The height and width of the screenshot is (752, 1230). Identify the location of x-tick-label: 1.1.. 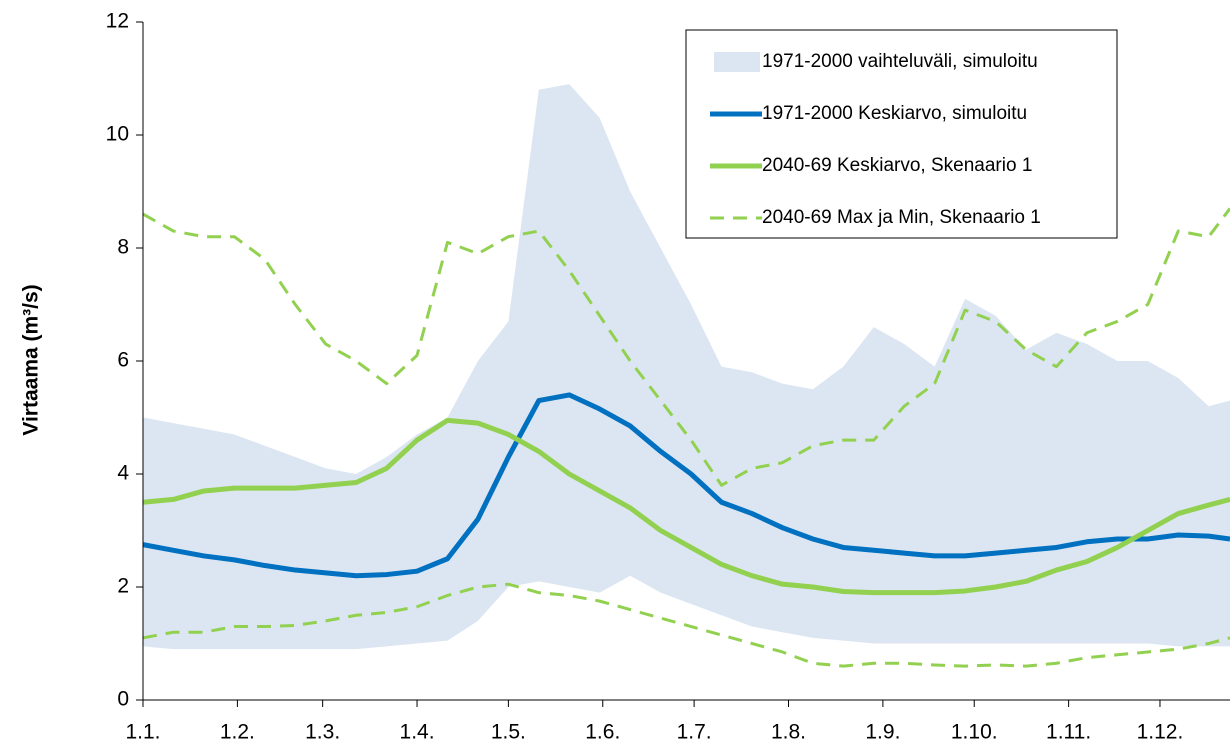
(142, 732).